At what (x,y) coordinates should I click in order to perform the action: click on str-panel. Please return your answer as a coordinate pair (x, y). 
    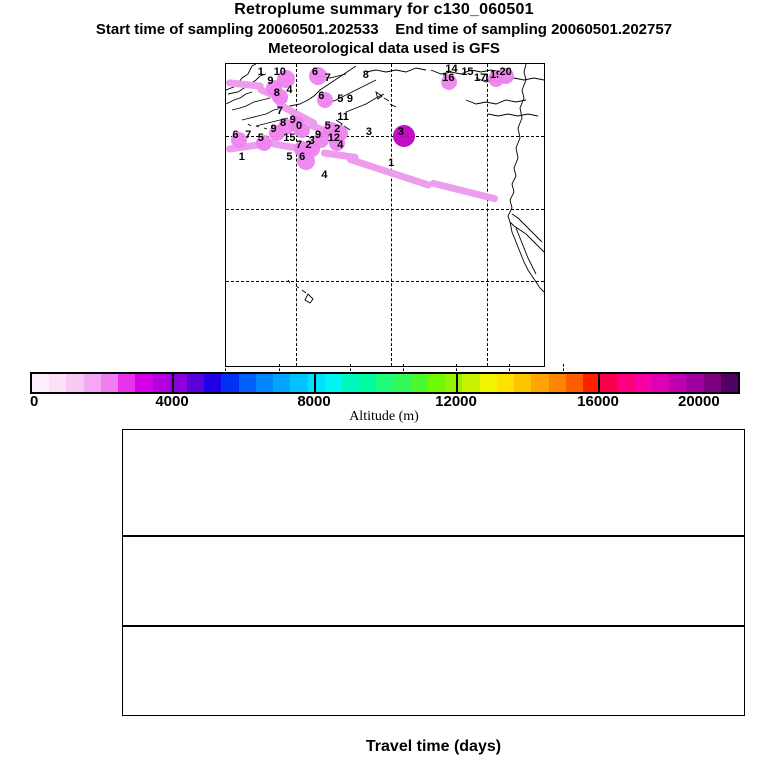
    Looking at the image, I should click on (433, 671).